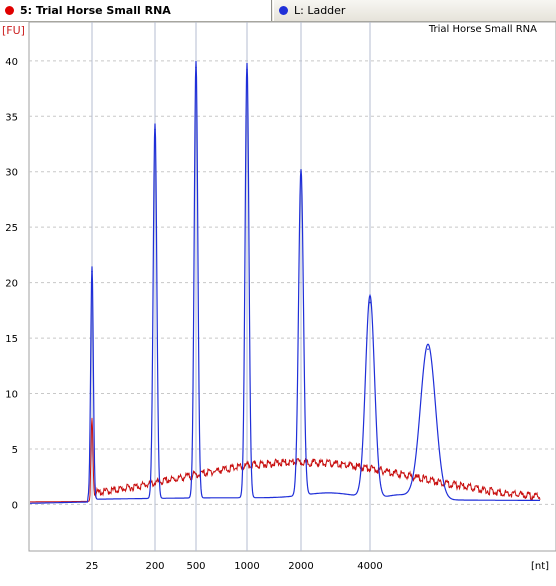  Describe the element at coordinates (300, 566) in the screenshot. I see `x-tick-label: 2000` at that location.